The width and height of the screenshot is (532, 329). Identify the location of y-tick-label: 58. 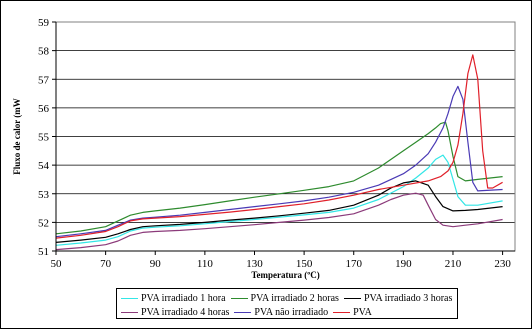
(44, 52).